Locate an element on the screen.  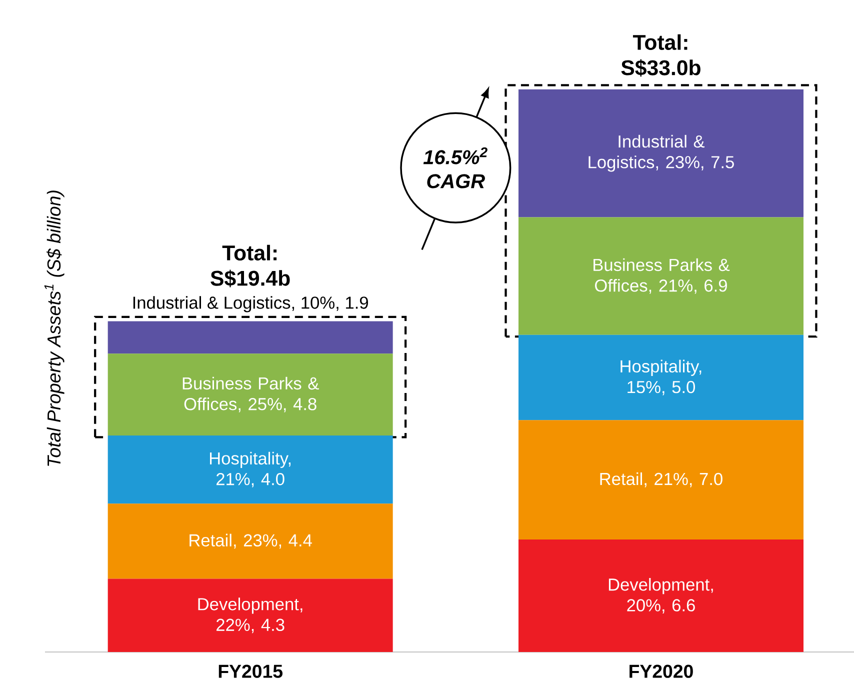
data-label: Development, 20%, 6.6 is located at coordinates (660, 596).